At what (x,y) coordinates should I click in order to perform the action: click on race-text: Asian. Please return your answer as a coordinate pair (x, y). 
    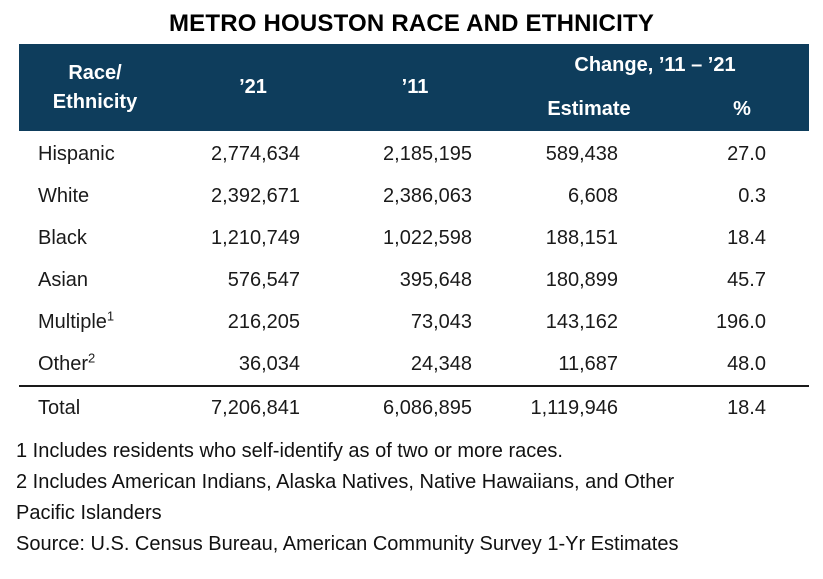
    Looking at the image, I should click on (63, 279).